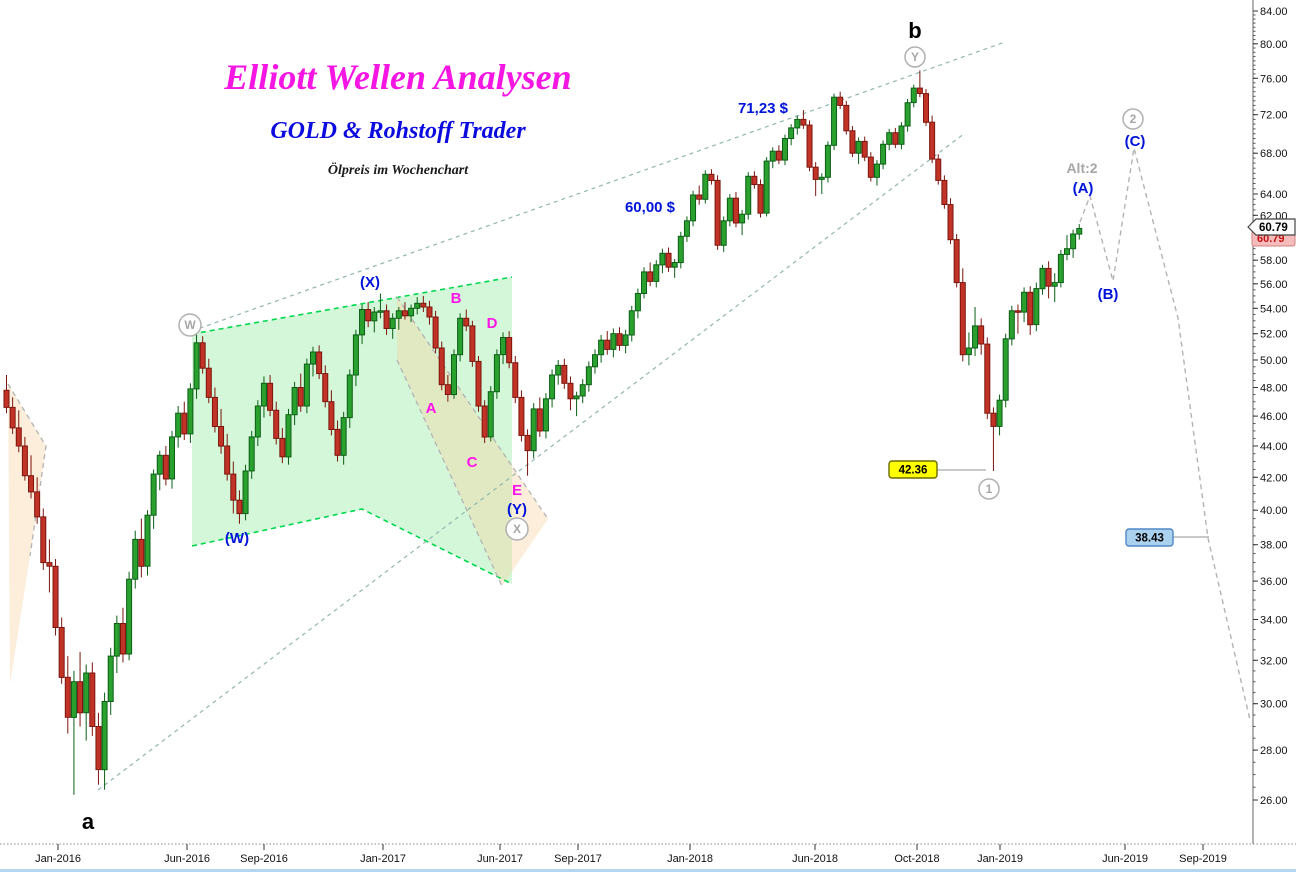 Image resolution: width=1296 pixels, height=872 pixels. I want to click on annotation-a: A, so click(431, 408).